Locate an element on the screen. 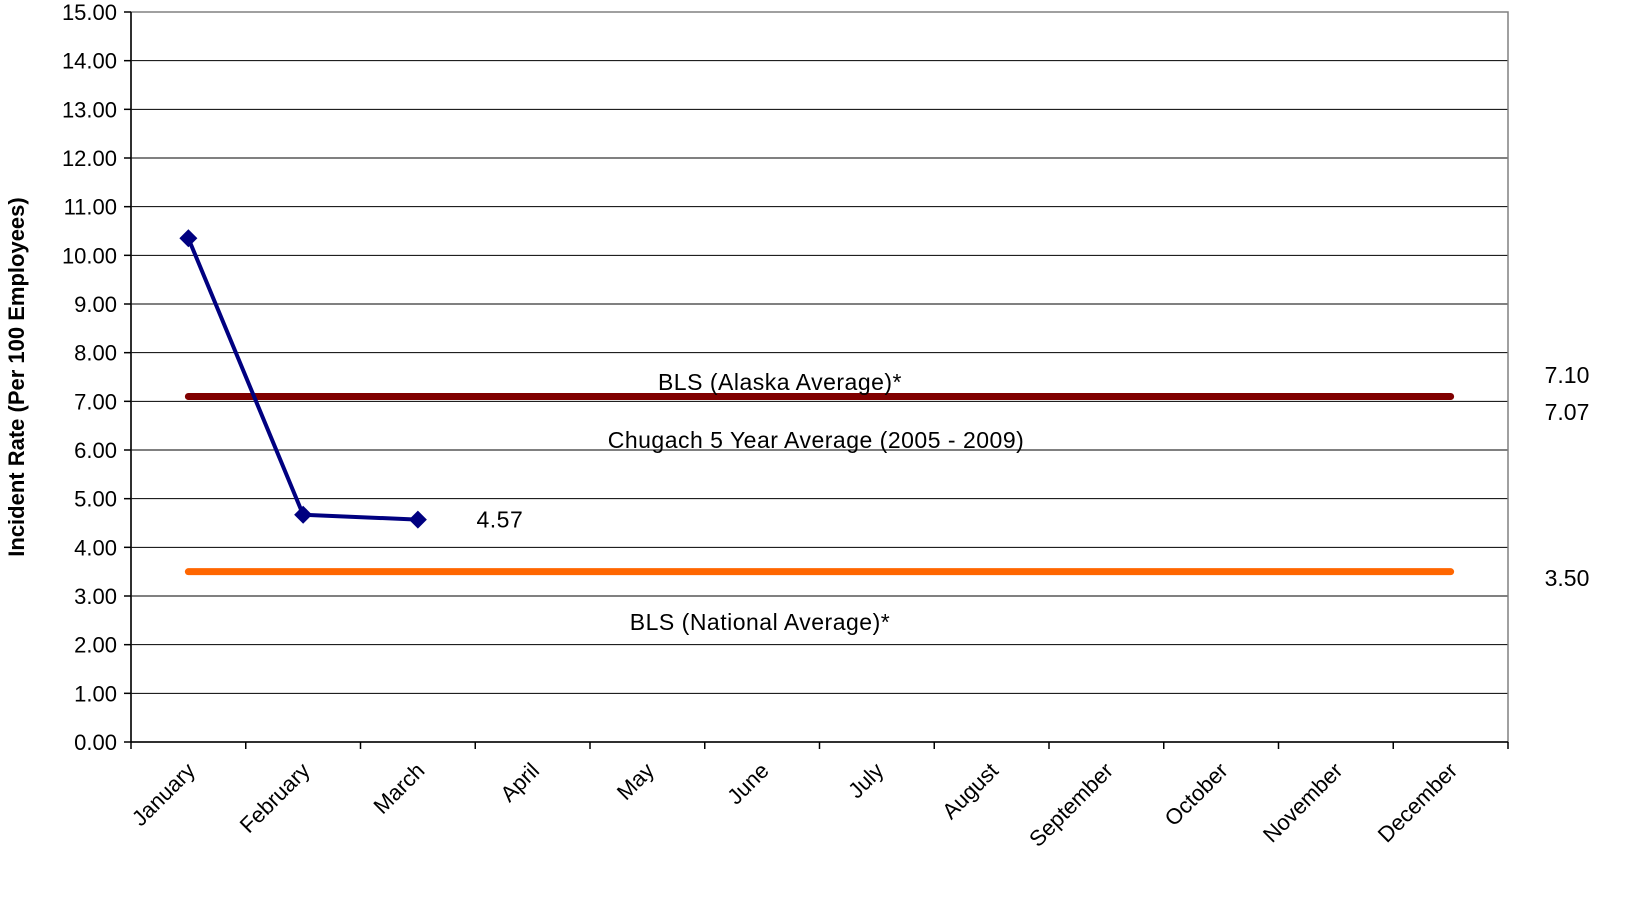  y-tick-label: 5.00 is located at coordinates (95, 499).